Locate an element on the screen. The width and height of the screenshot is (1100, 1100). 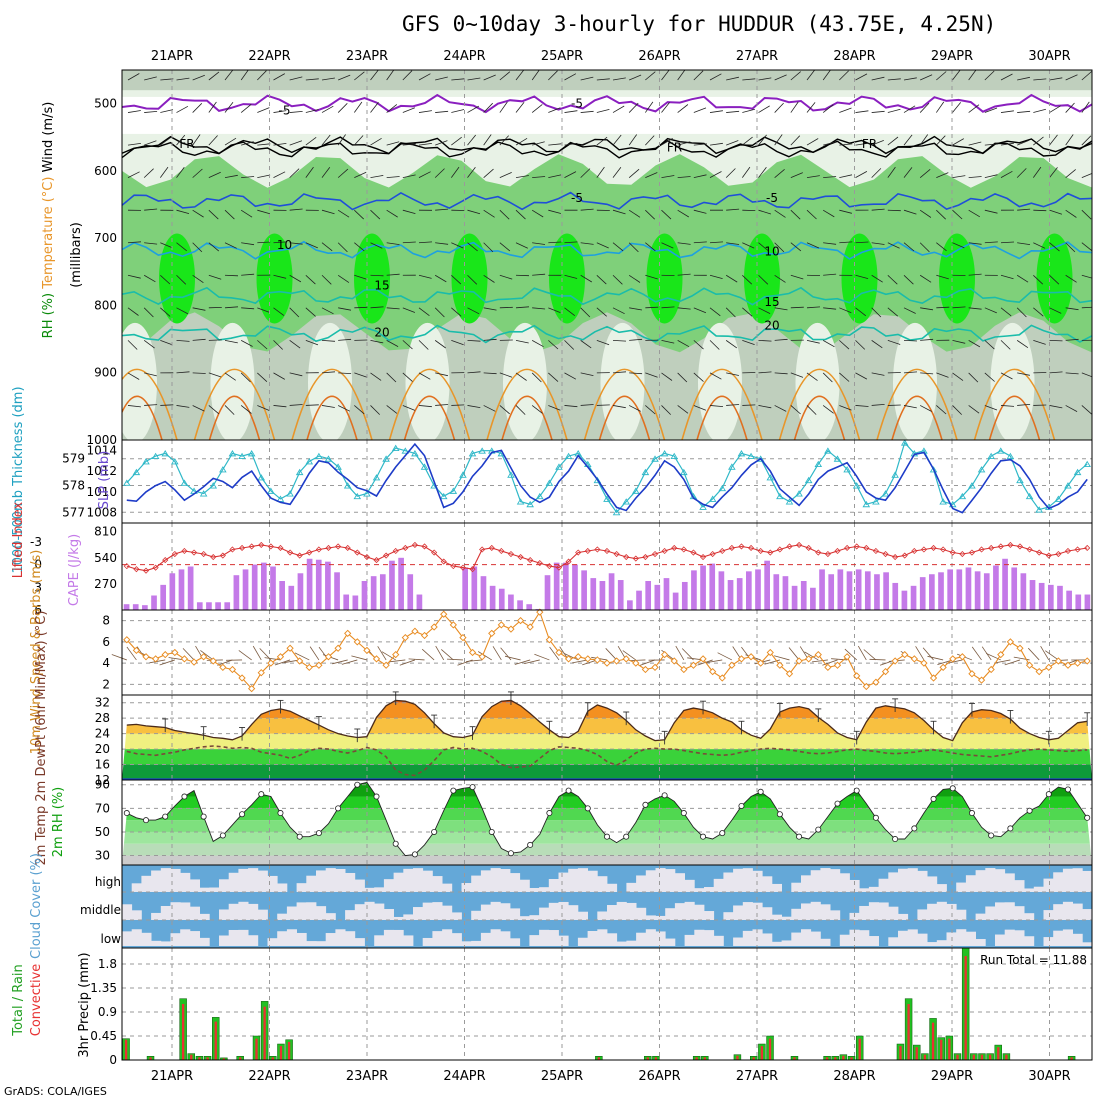
y-tick-label: 700 is located at coordinates (105, 238).